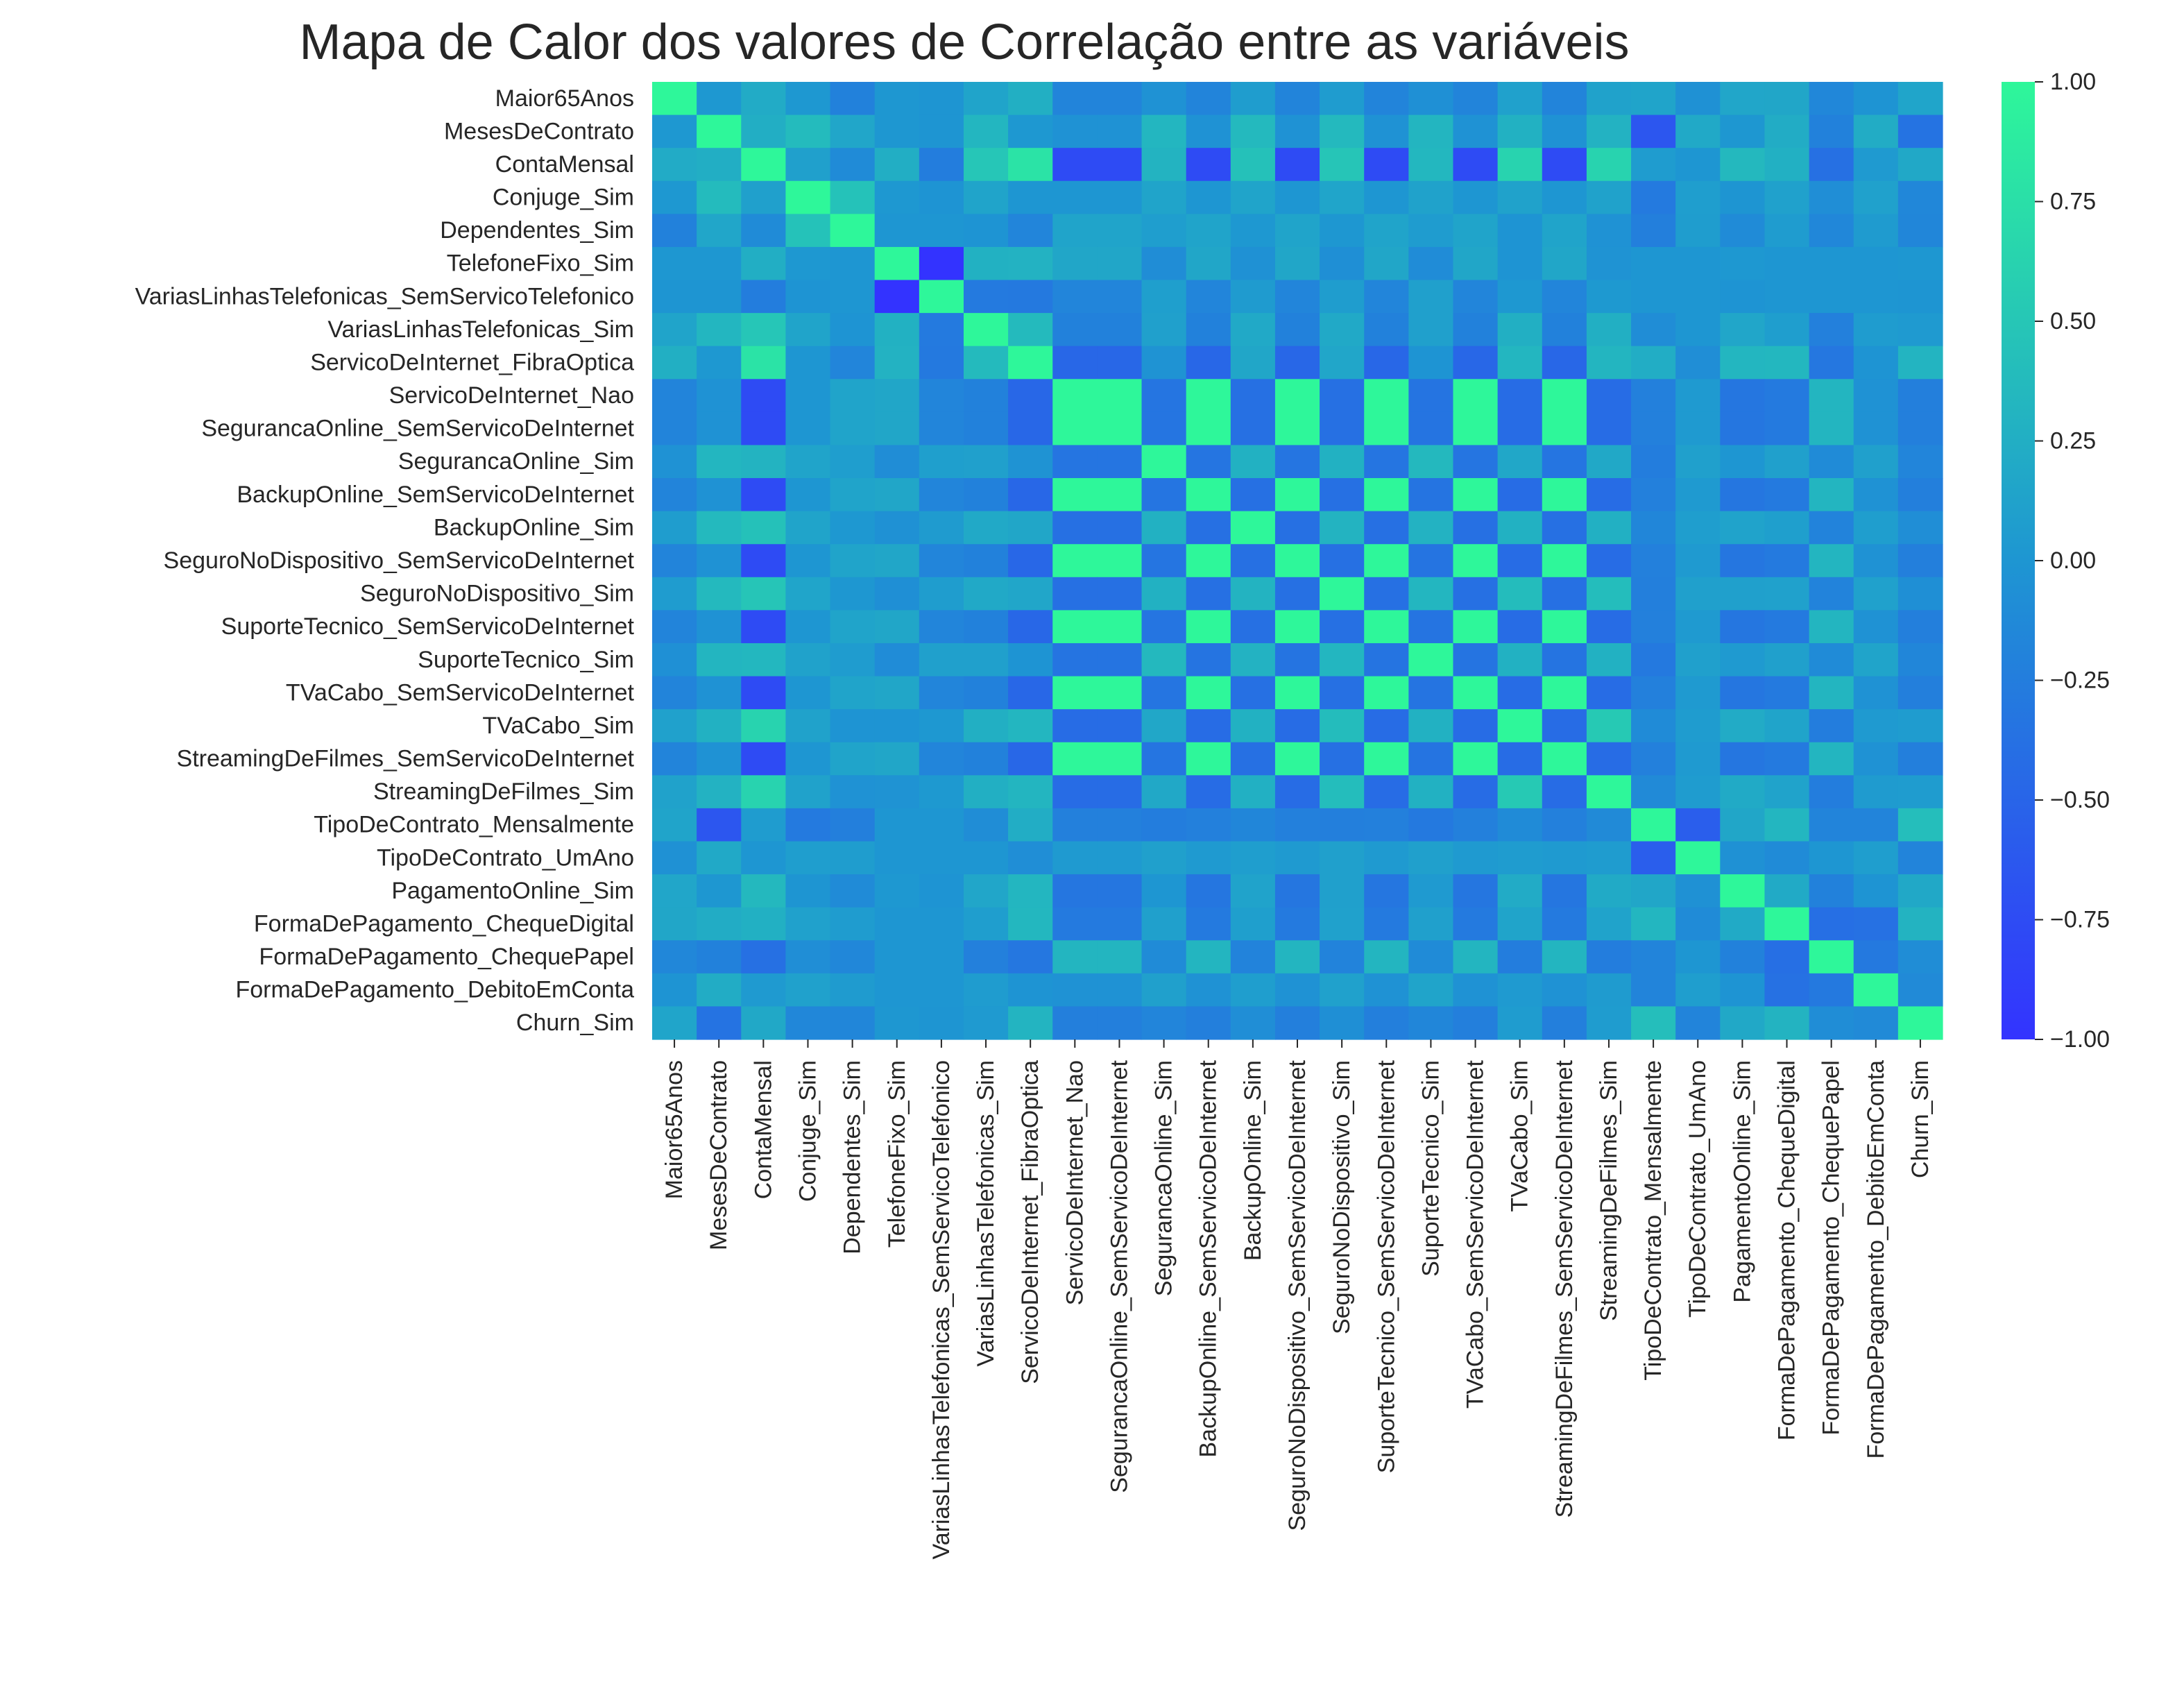 Image resolution: width=2184 pixels, height=1693 pixels. What do you see at coordinates (1787, 1250) in the screenshot?
I see `x-tick-label: FormaDePagamento_ChequeDigital` at bounding box center [1787, 1250].